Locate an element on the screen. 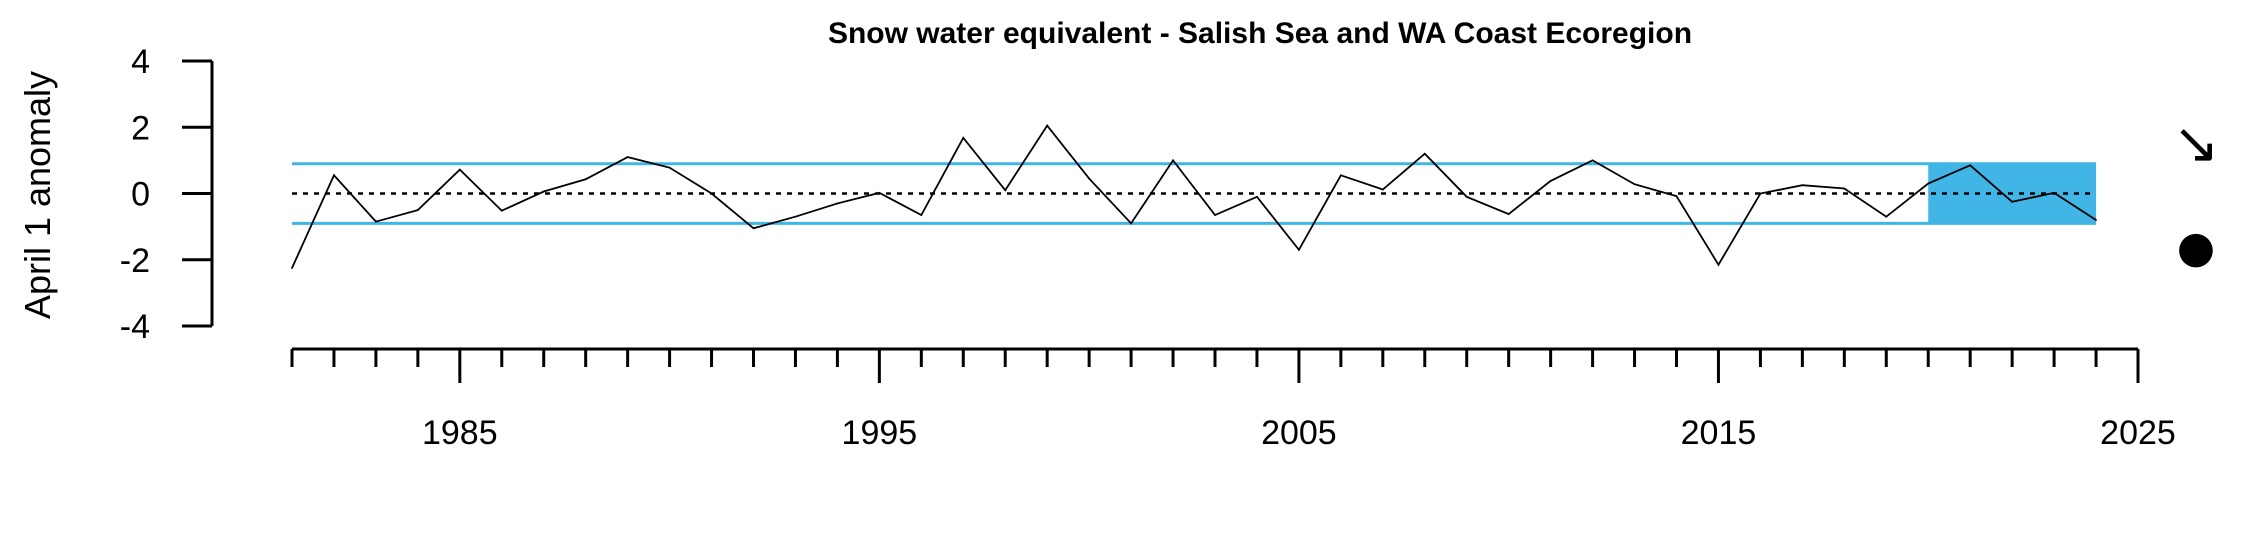  sd-lines is located at coordinates (1194, 193).